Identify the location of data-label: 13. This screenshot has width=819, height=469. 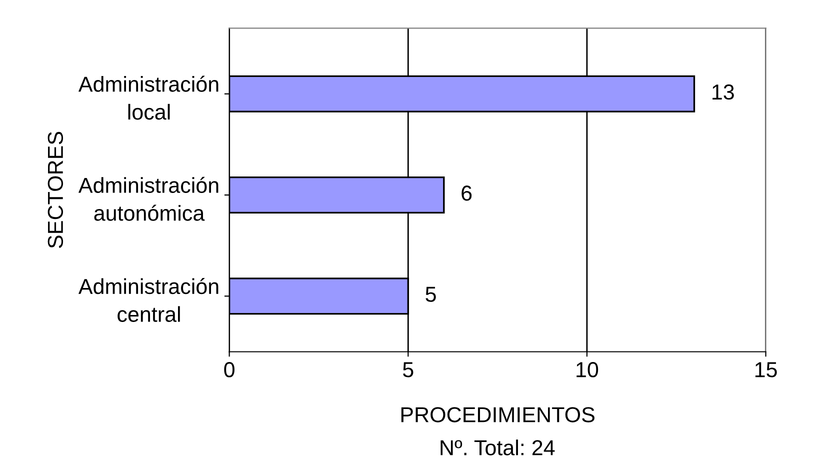
(723, 92).